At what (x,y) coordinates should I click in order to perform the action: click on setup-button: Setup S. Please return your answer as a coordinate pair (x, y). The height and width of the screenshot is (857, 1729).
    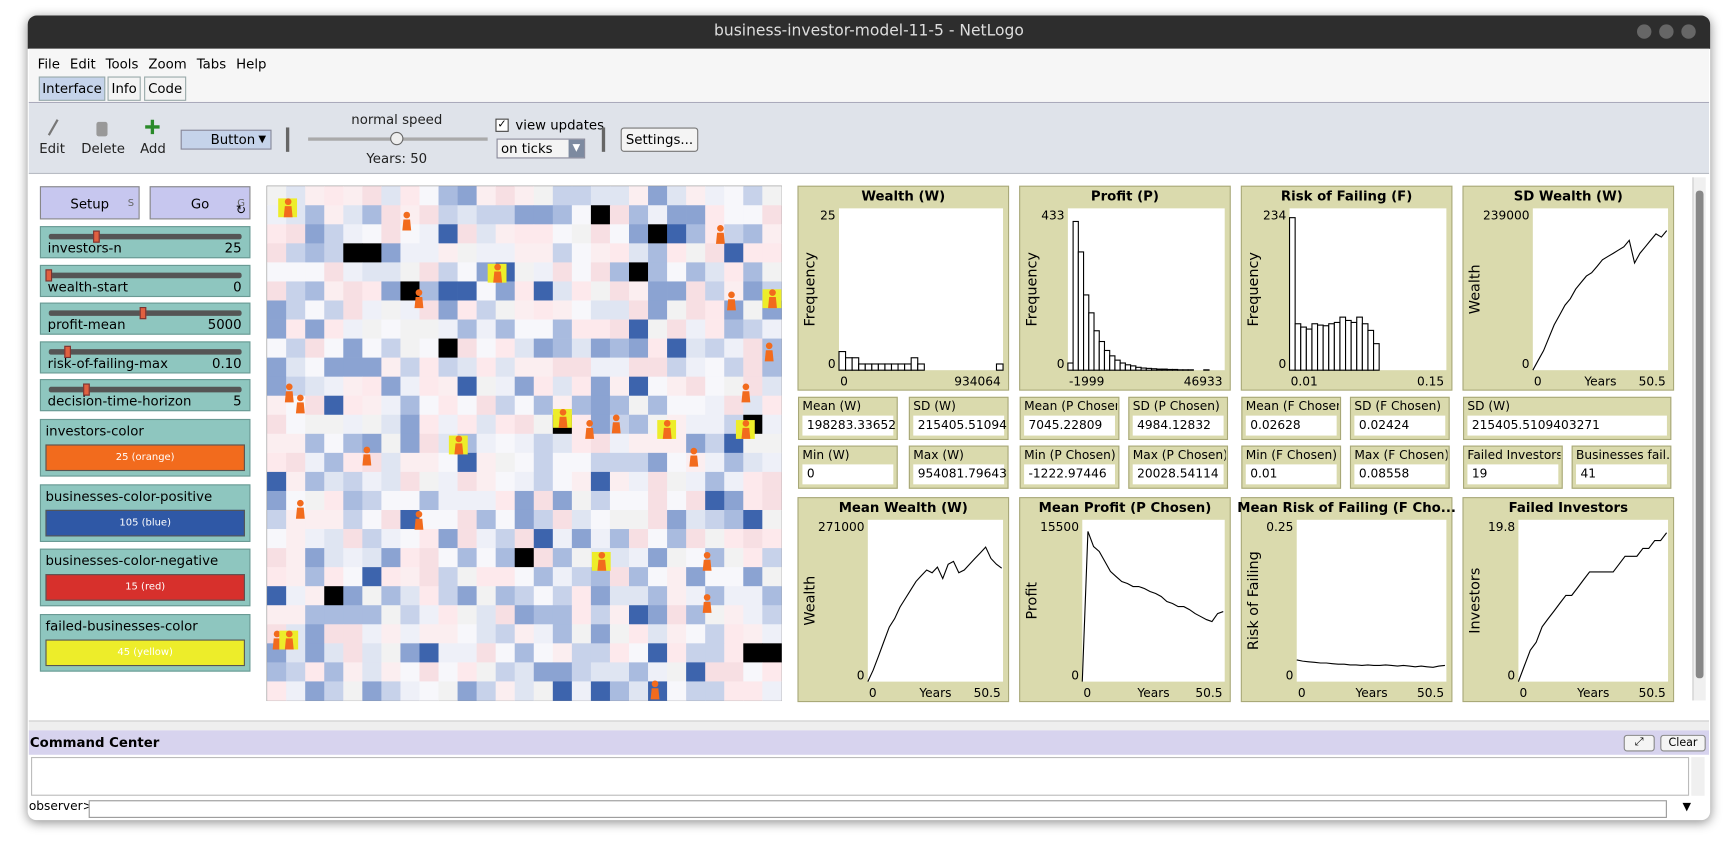
    Looking at the image, I should click on (89, 203).